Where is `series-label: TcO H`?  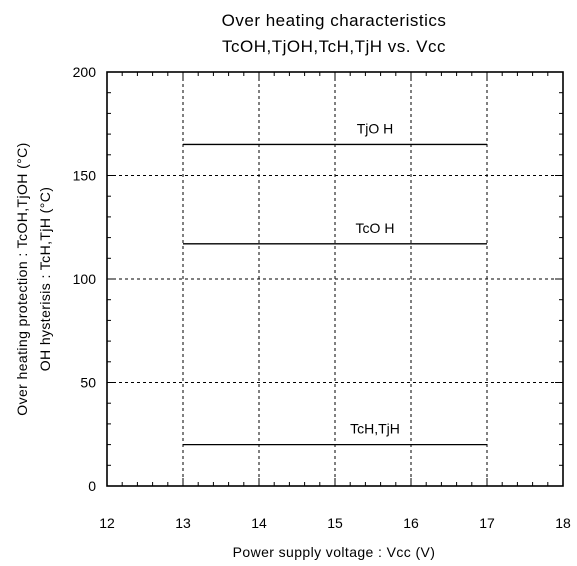
series-label: TcO H is located at coordinates (375, 228).